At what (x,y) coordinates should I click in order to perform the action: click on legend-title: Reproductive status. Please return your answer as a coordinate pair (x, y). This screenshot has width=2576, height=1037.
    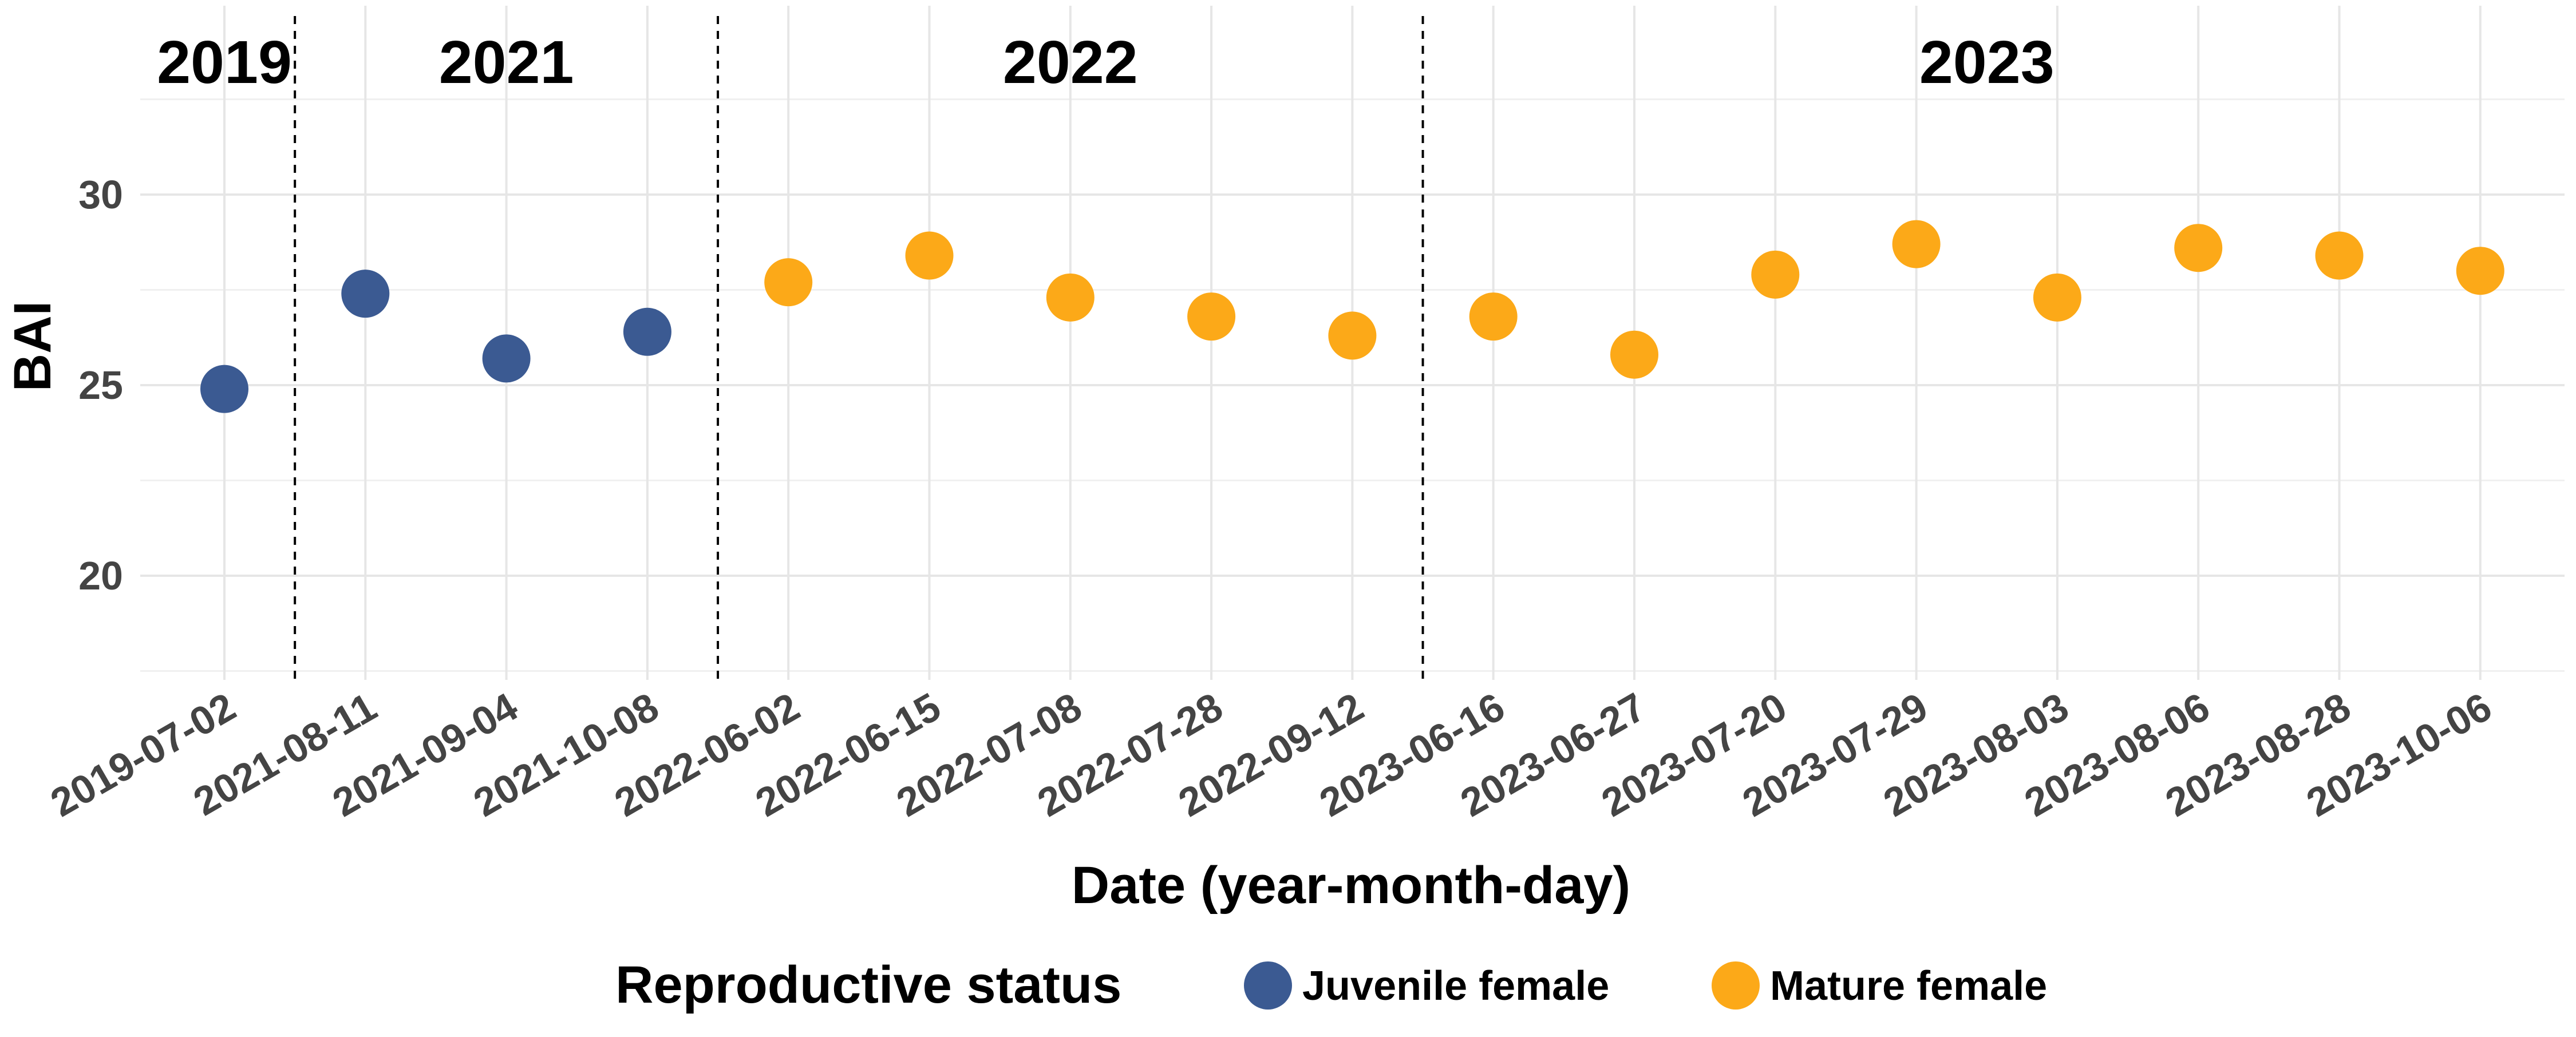
    Looking at the image, I should click on (868, 985).